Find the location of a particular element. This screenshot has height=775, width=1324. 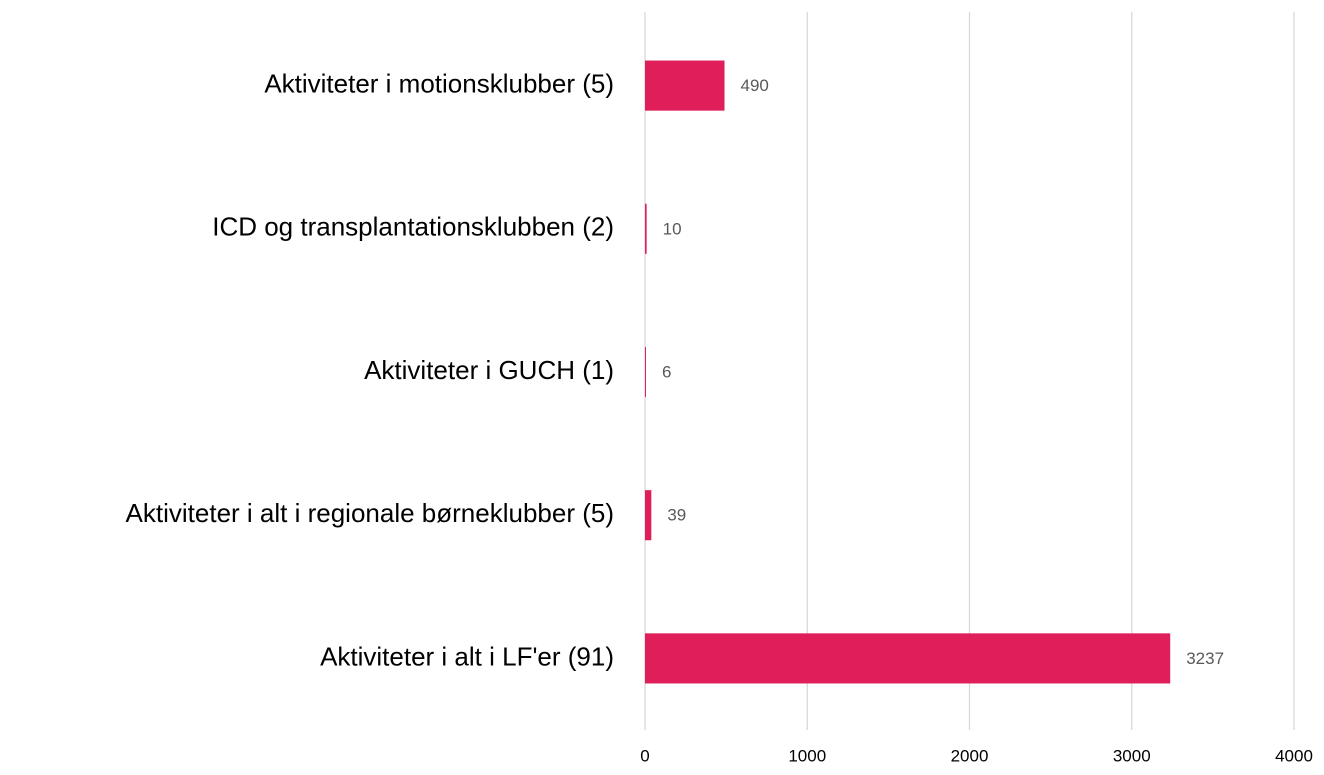

x-tick-label: 3000 is located at coordinates (1132, 755).